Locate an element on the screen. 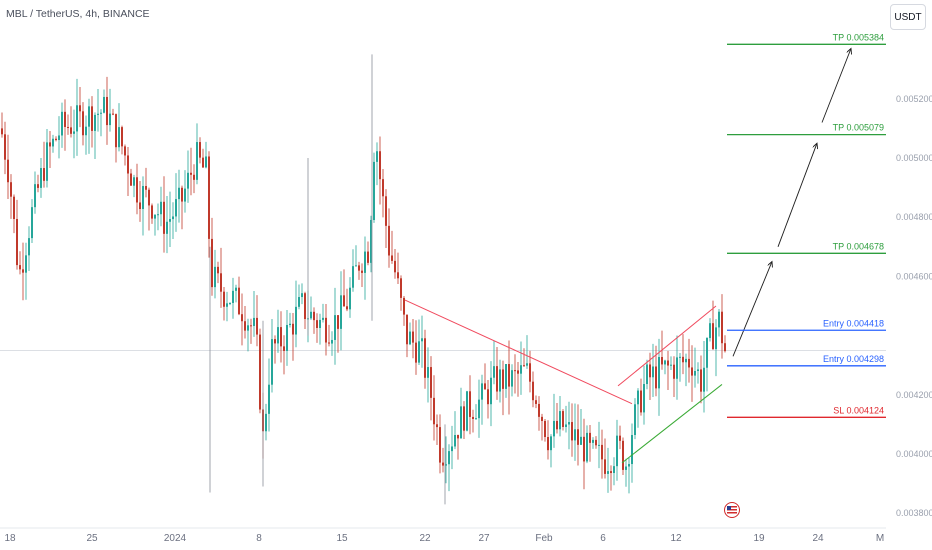 Image resolution: width=932 pixels, height=550 pixels. price-axis-bg is located at coordinates (909, 275).